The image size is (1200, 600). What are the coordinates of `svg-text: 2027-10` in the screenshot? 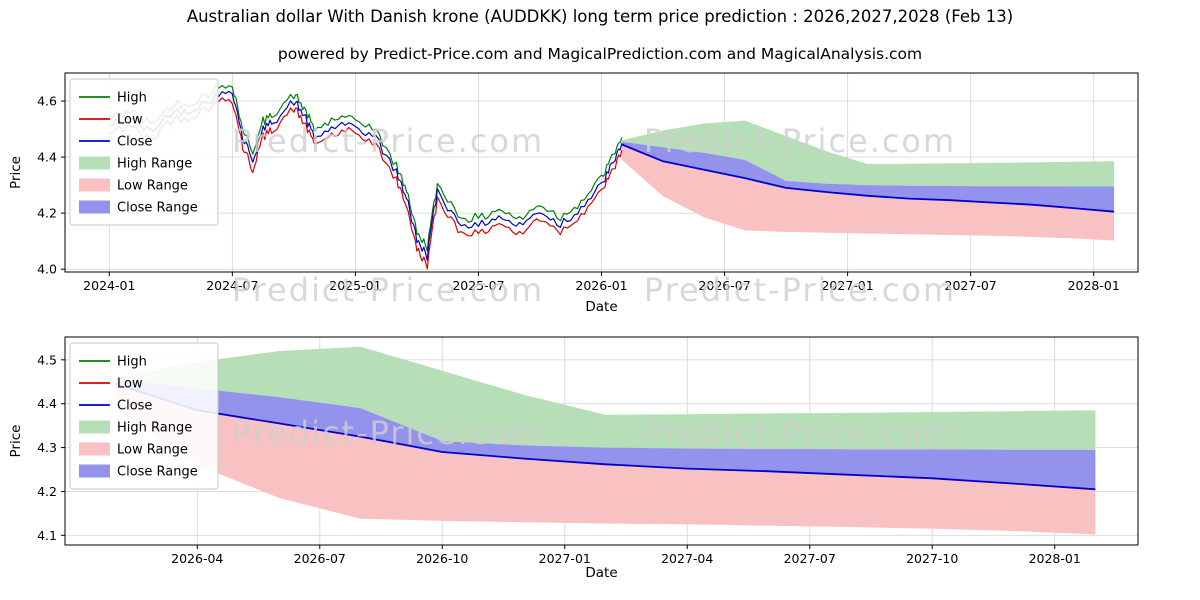 It's located at (932, 558).